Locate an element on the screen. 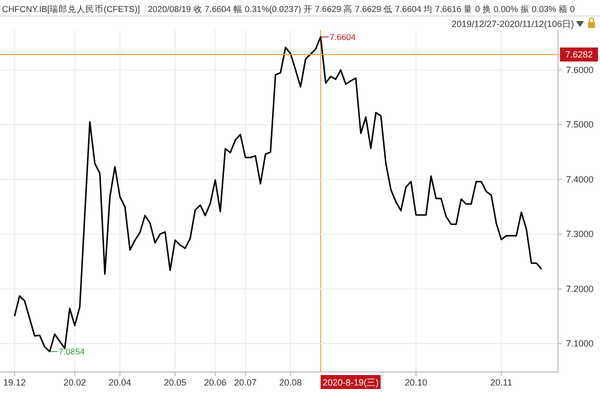 This screenshot has height=397, width=600. x-tick-label: 20.06 is located at coordinates (215, 383).